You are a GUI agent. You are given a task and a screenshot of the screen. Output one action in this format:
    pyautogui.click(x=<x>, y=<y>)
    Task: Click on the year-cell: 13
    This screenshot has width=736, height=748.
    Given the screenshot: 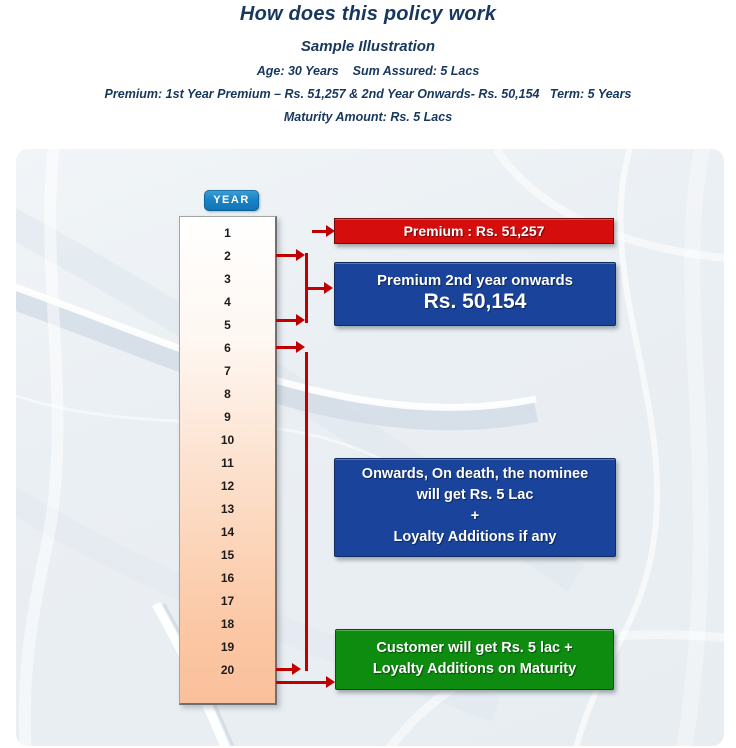 What is the action you would take?
    pyautogui.click(x=227, y=509)
    